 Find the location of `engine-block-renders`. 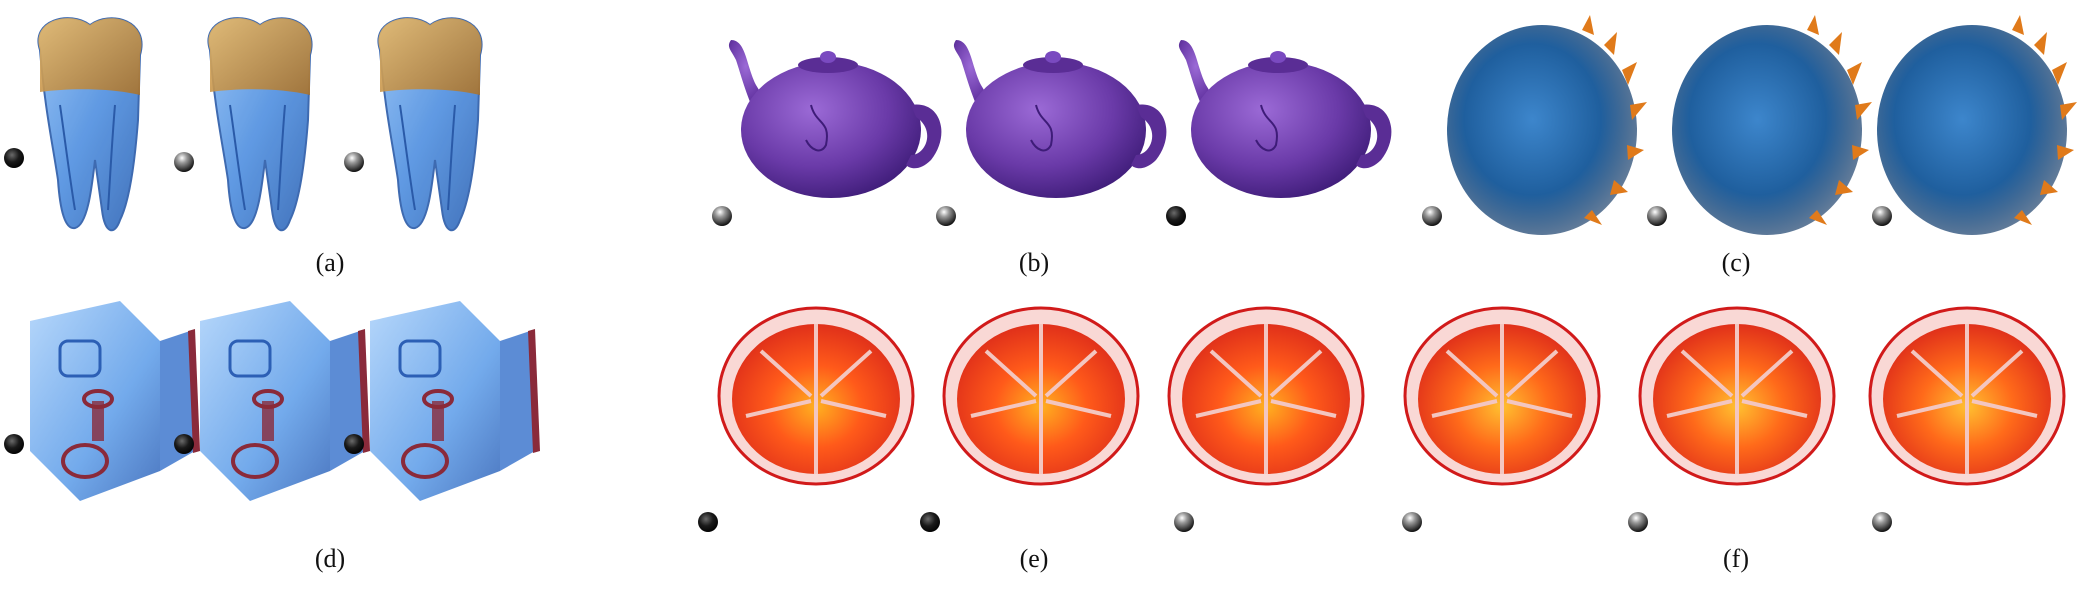

engine-block-renders is located at coordinates (272, 401).